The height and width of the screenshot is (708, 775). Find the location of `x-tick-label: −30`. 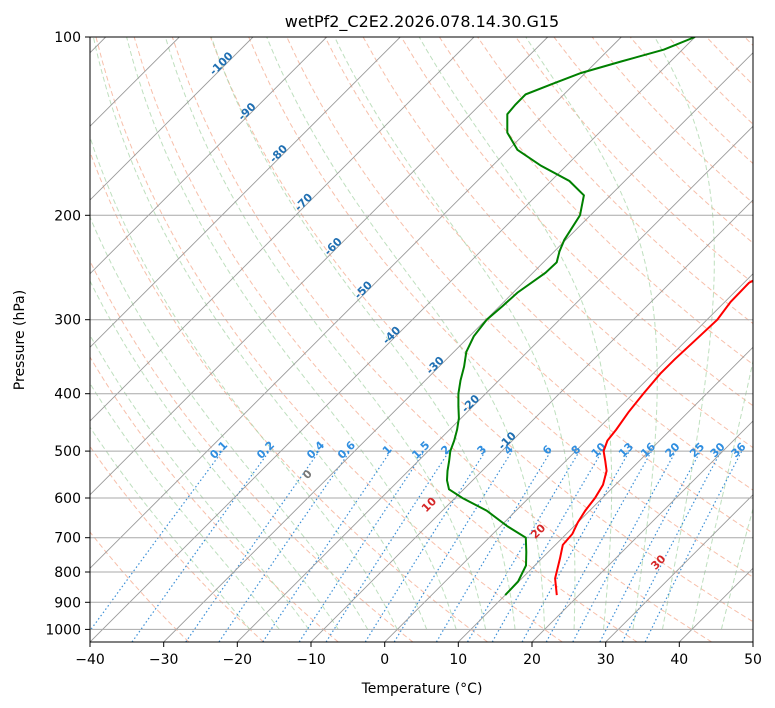

x-tick-label: −30 is located at coordinates (164, 660).